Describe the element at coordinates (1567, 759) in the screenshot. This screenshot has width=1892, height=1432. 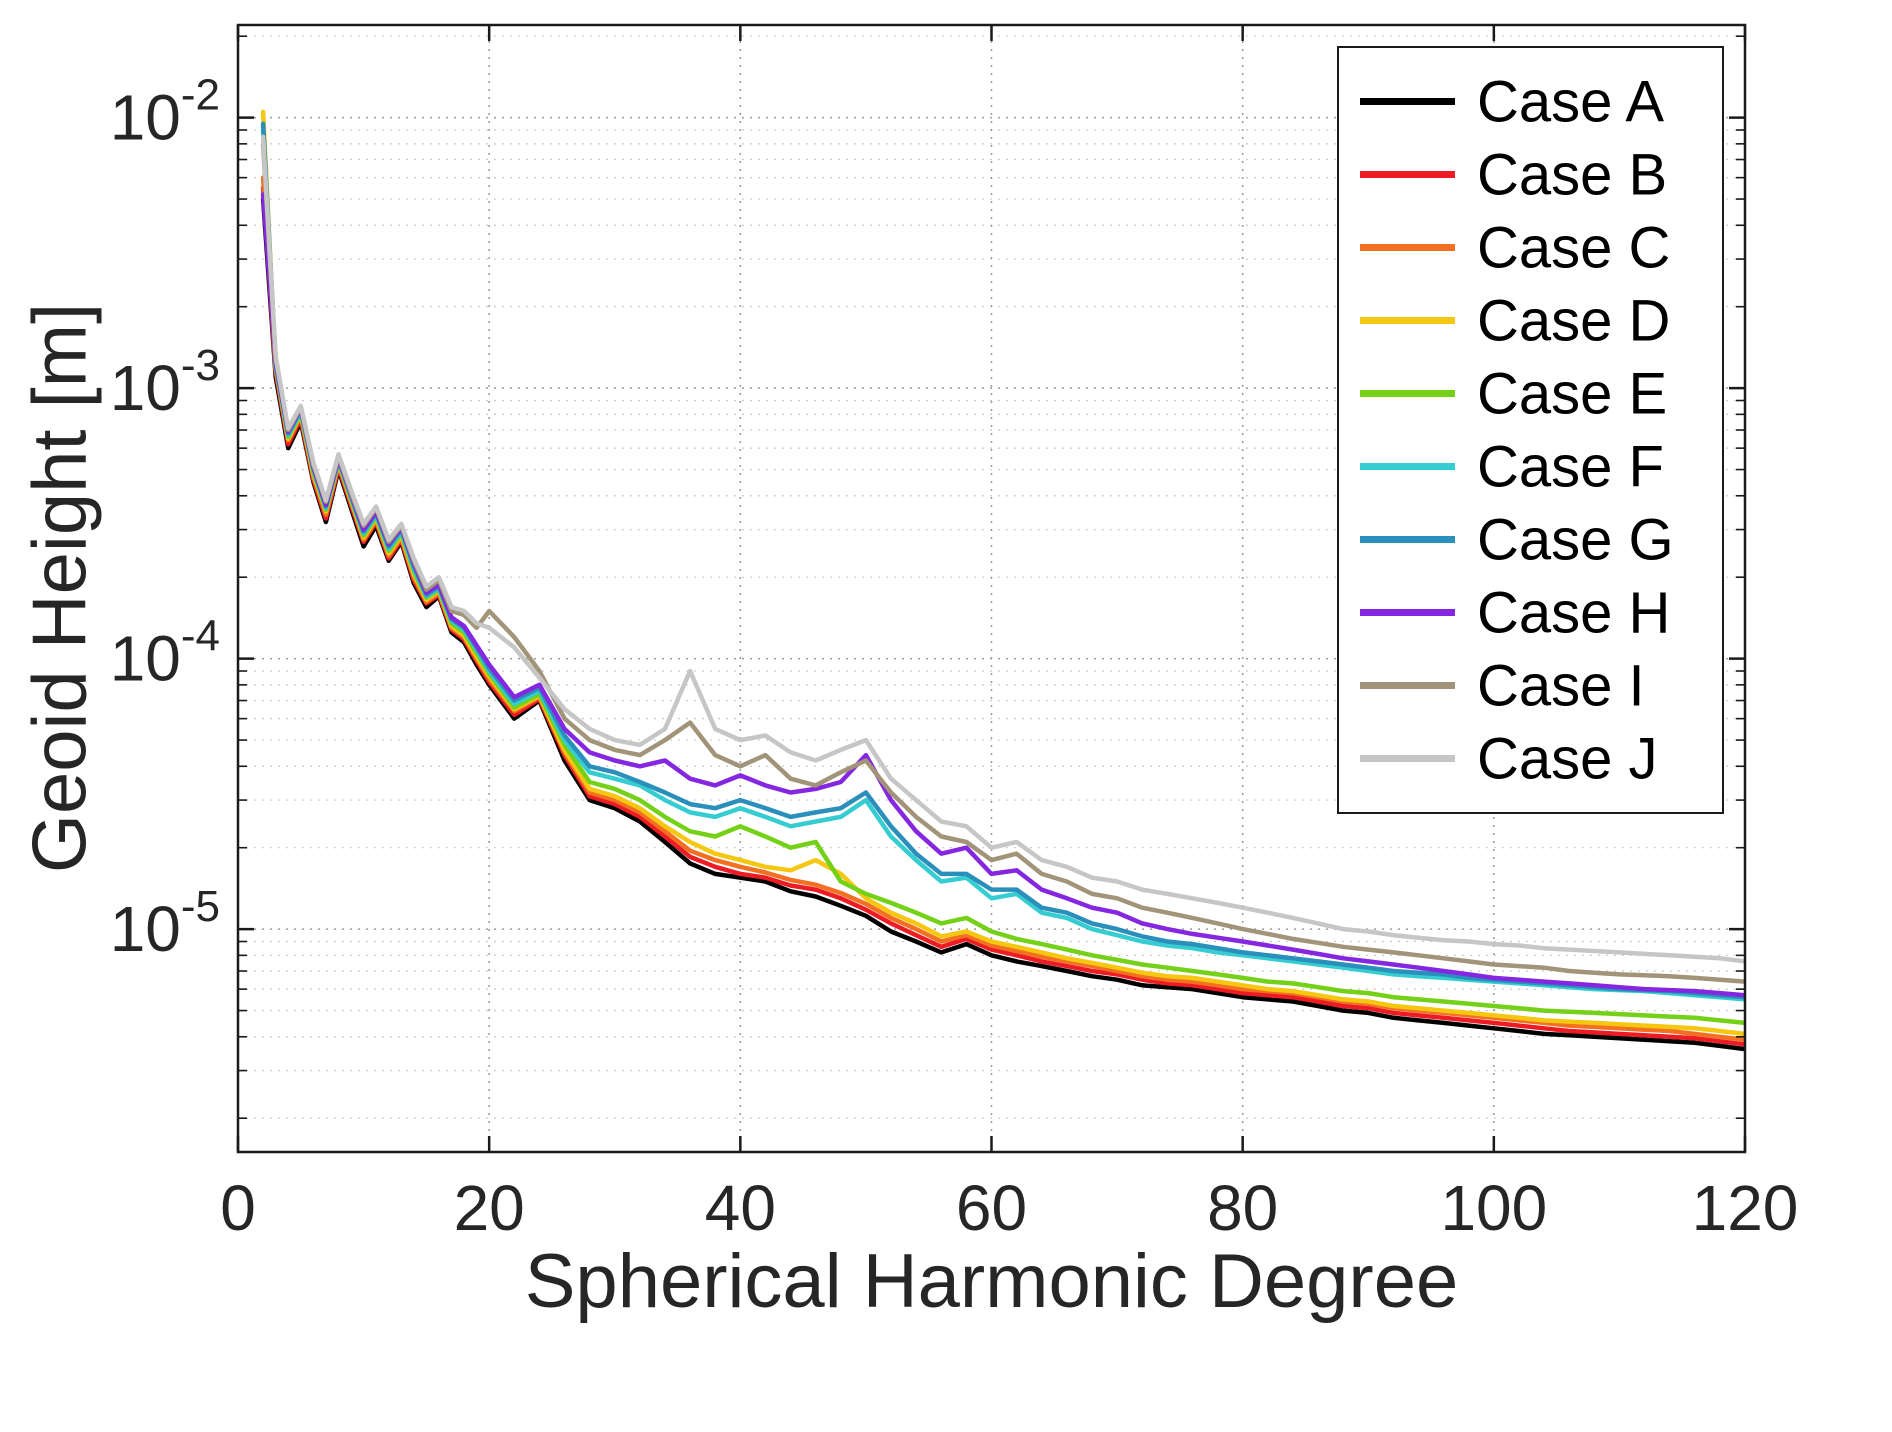
I see `legend-label: Case J` at that location.